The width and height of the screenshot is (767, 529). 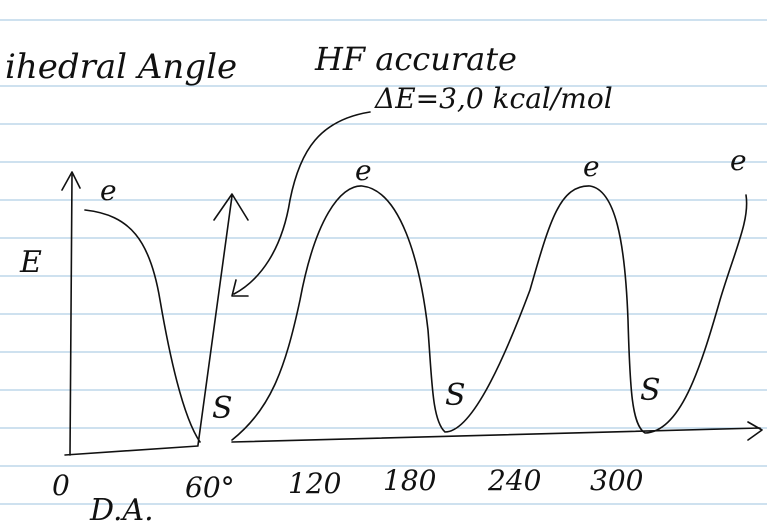 I want to click on x-axis-right, so click(x=497, y=432).